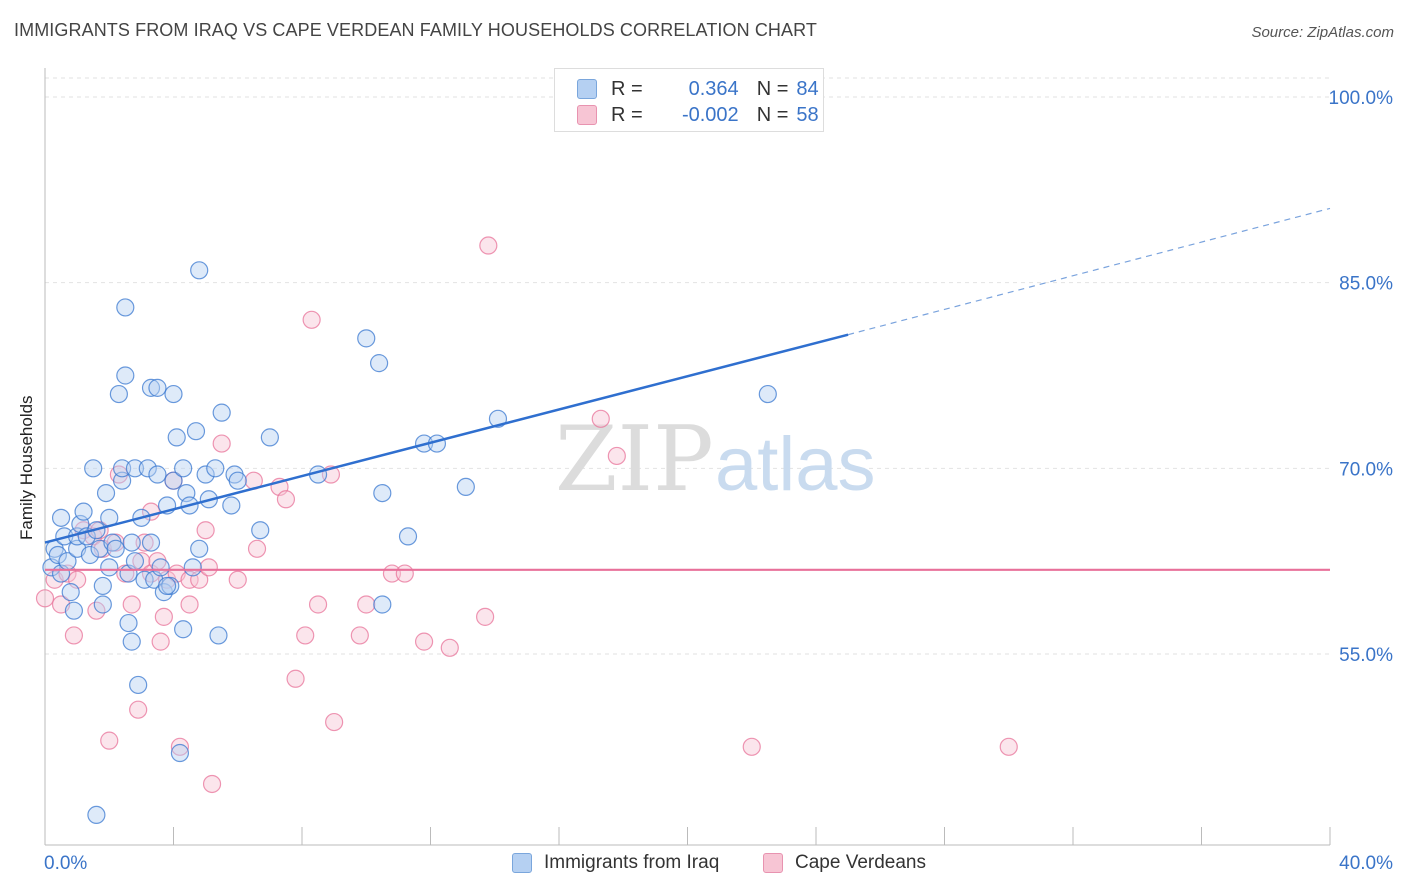  I want to click on legend-swatch-cape-verdean, so click(587, 115).